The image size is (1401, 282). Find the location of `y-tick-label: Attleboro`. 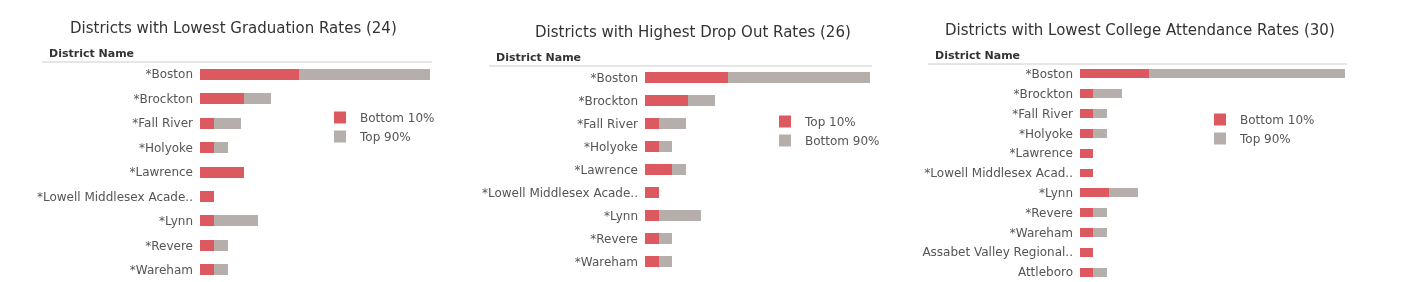

y-tick-label: Attleboro is located at coordinates (1045, 272).